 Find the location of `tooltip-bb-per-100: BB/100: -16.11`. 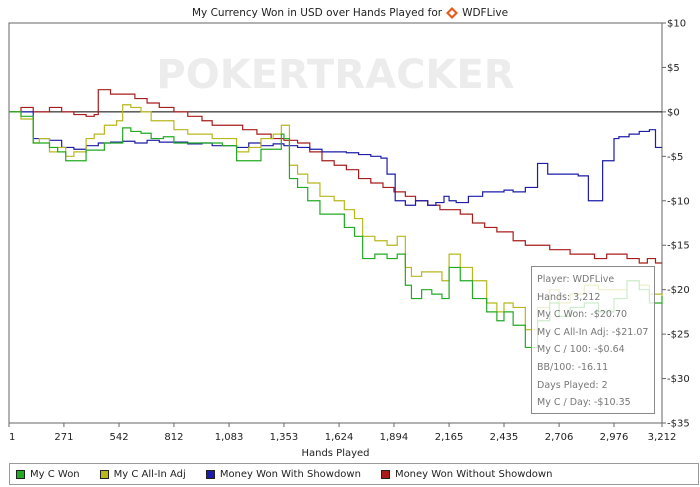

tooltip-bb-per-100: BB/100: -16.11 is located at coordinates (573, 367).